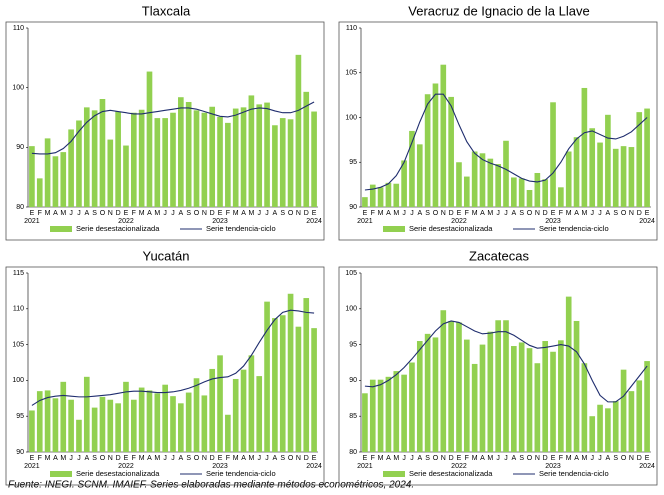 Image resolution: width=664 pixels, height=495 pixels. I want to click on x-year-label: 2021, so click(365, 466).